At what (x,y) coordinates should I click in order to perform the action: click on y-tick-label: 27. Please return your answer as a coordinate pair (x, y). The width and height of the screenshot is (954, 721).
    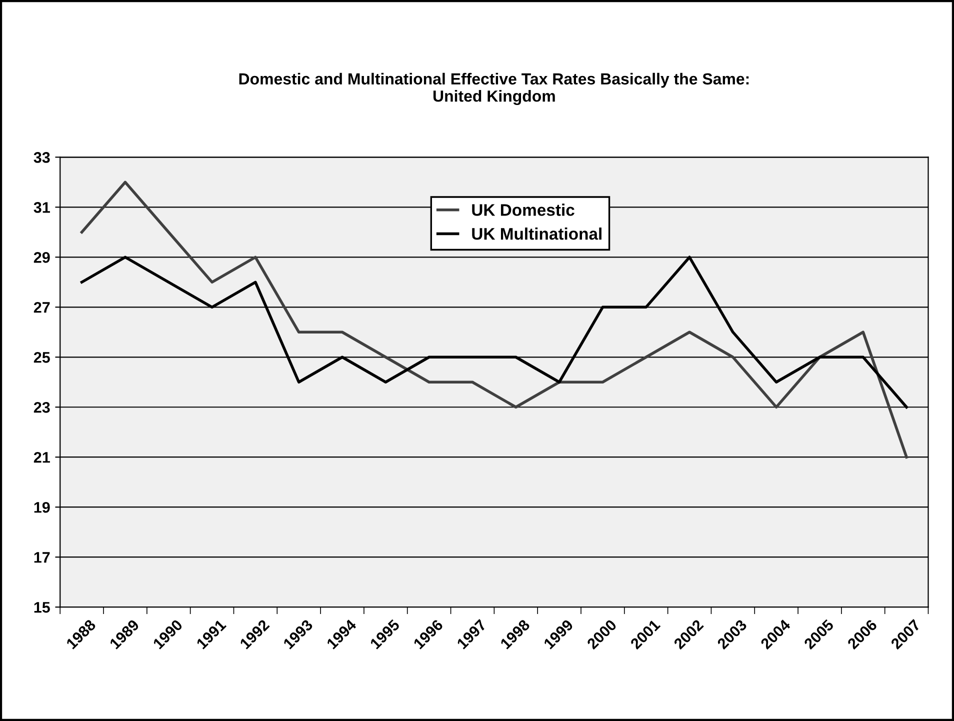
    Looking at the image, I should click on (42, 307).